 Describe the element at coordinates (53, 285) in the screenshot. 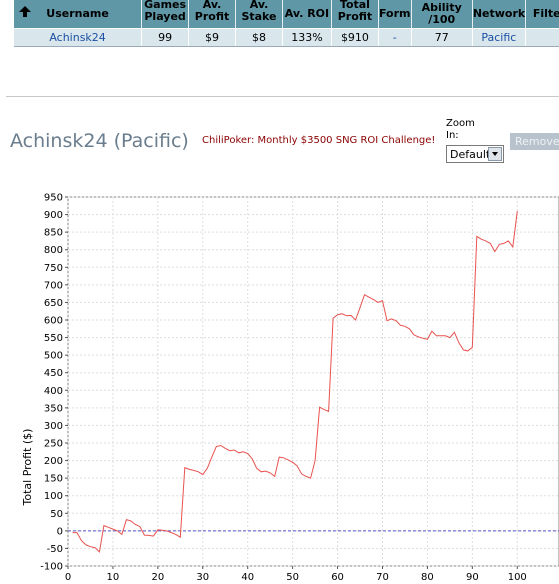

I see `y-tick-label: 700` at that location.